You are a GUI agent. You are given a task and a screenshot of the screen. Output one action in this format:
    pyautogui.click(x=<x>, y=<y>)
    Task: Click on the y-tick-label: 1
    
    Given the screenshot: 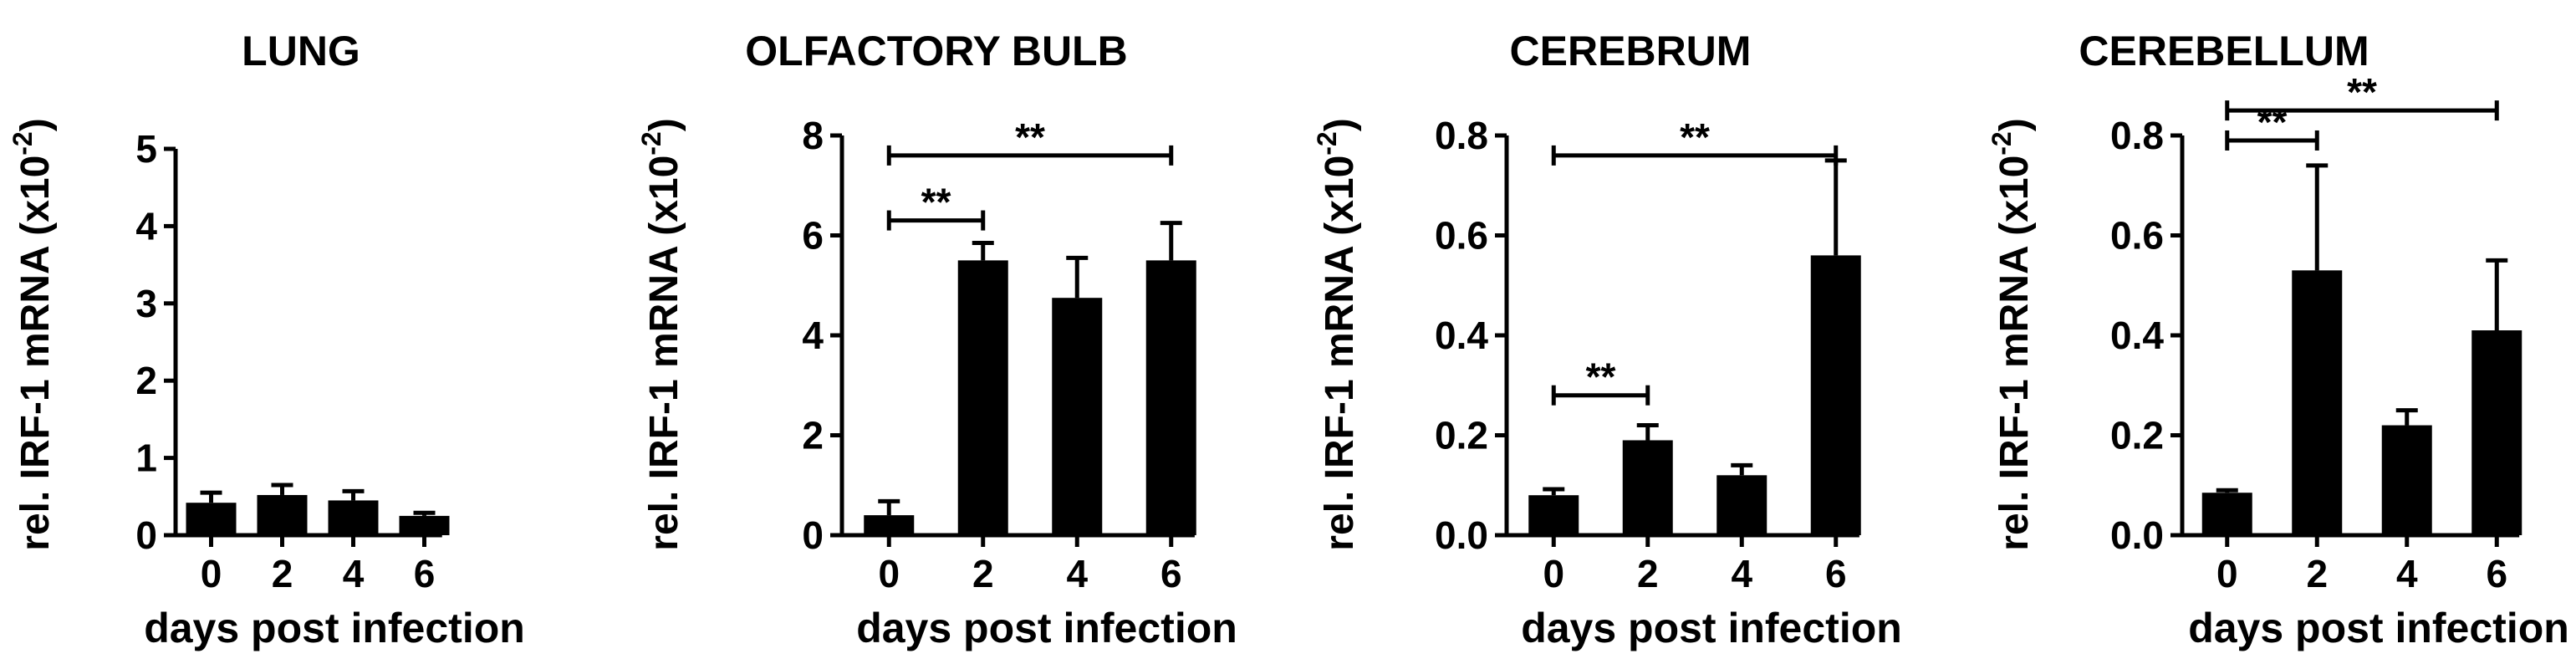 What is the action you would take?
    pyautogui.click(x=146, y=459)
    